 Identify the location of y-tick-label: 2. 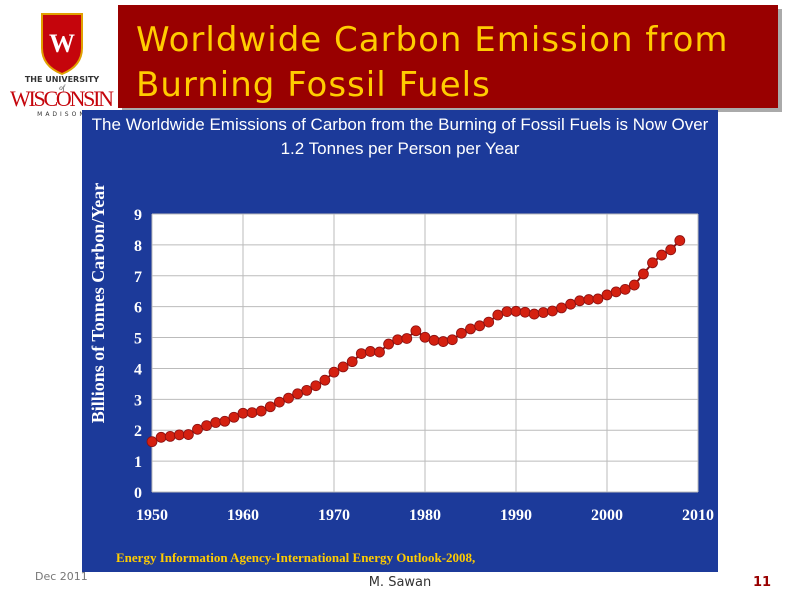
(138, 431).